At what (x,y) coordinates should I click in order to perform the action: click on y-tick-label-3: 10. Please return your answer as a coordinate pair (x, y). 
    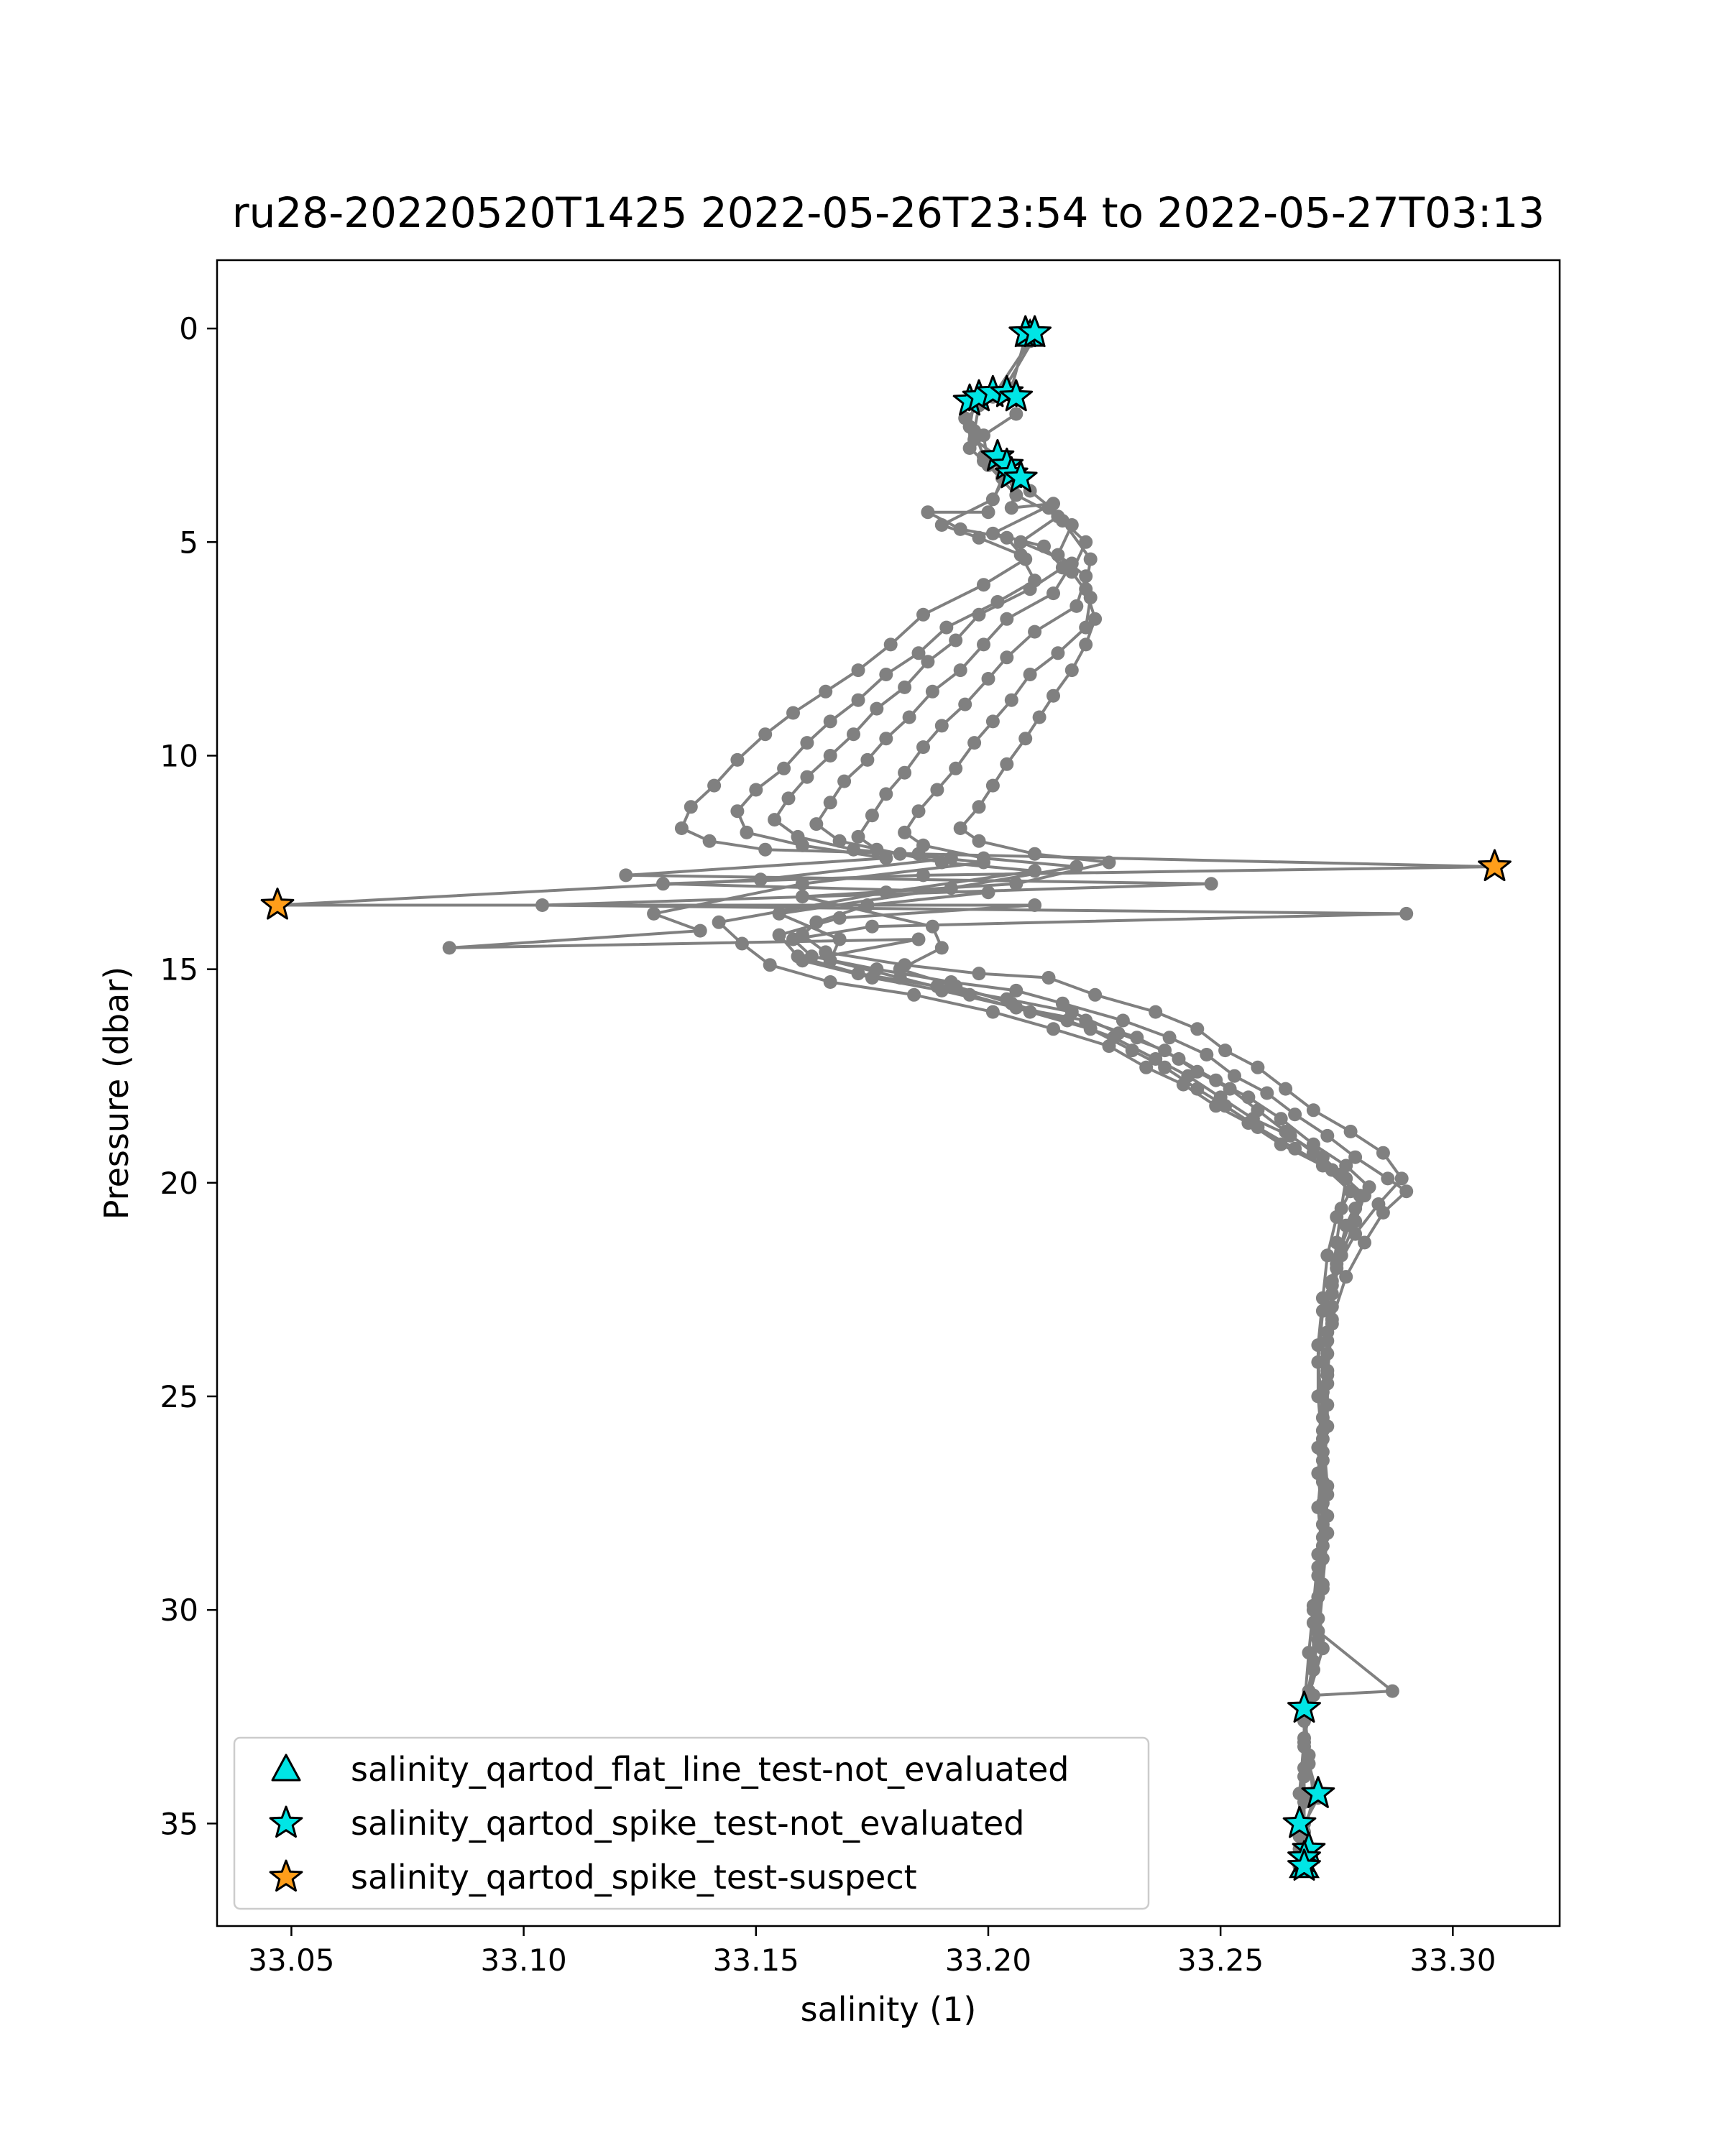
    Looking at the image, I should click on (179, 755).